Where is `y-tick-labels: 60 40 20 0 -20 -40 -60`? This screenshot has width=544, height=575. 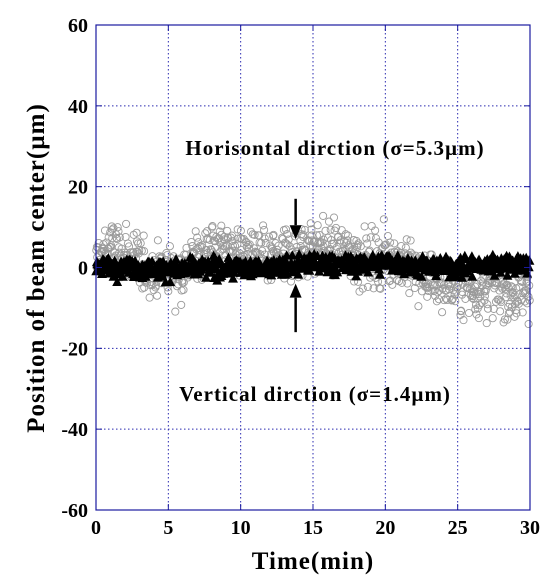 y-tick-labels: 60 40 20 0 -20 -40 -60 is located at coordinates (74, 268).